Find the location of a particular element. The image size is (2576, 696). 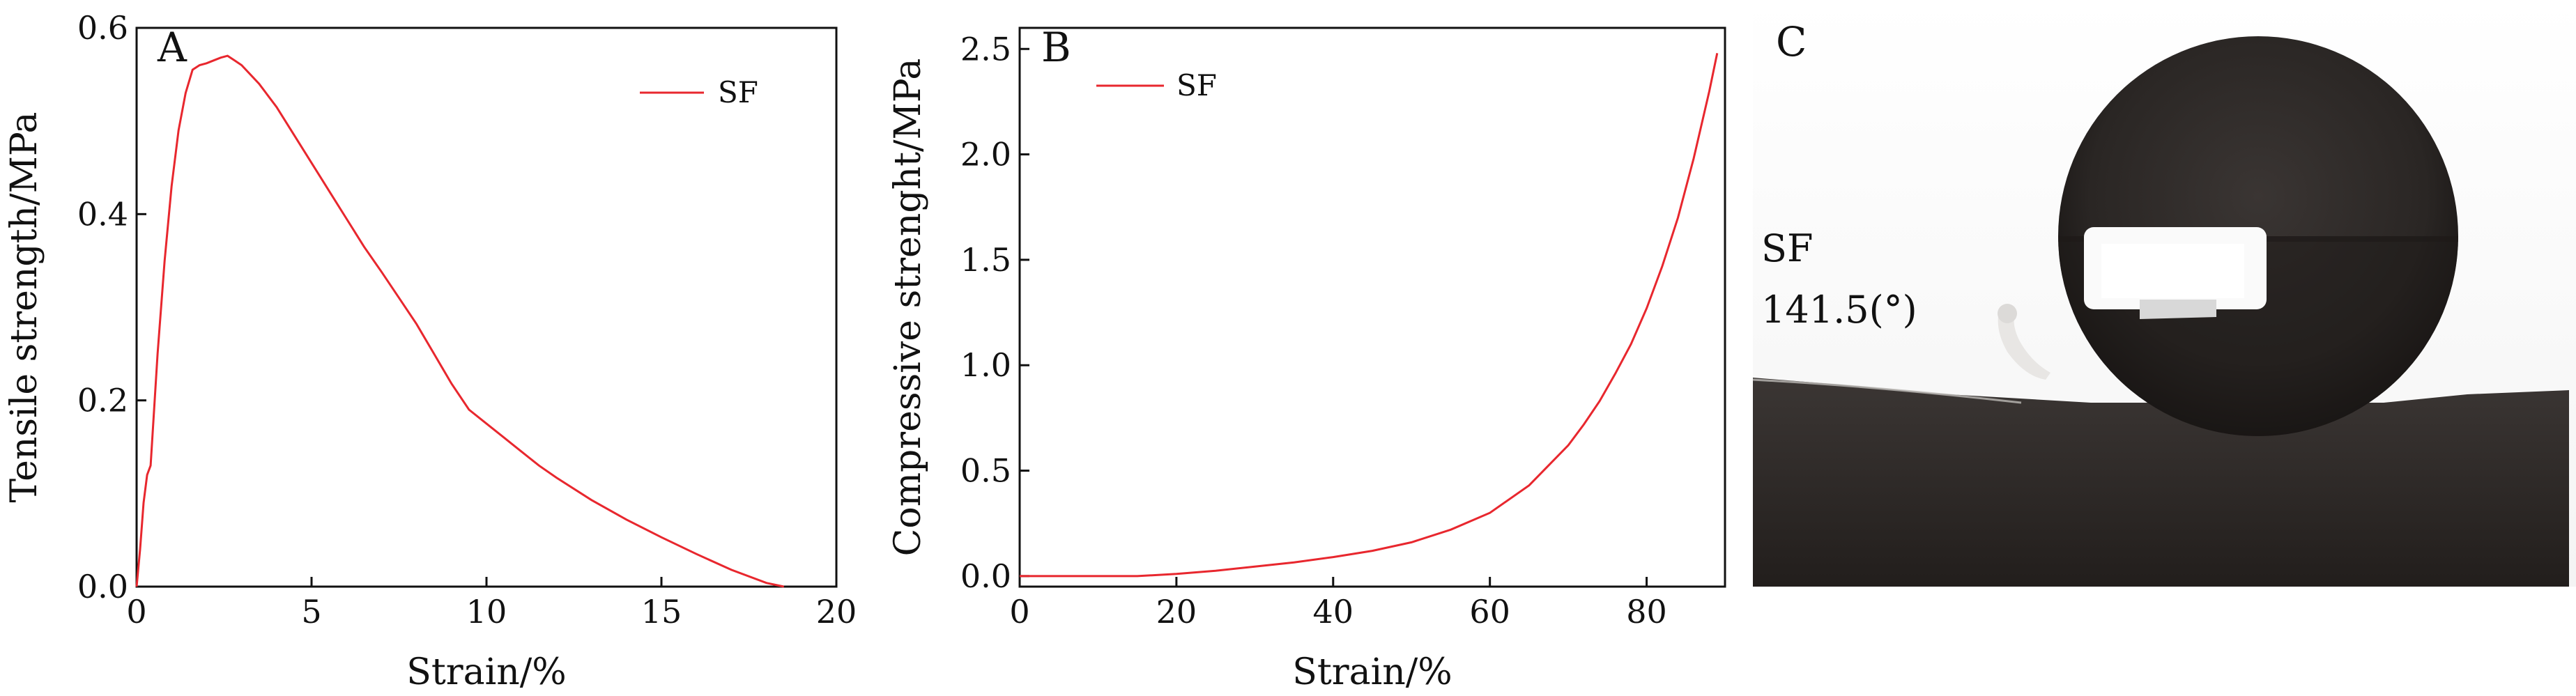

panel-b-x-tick-label: 40 is located at coordinates (1333, 612).